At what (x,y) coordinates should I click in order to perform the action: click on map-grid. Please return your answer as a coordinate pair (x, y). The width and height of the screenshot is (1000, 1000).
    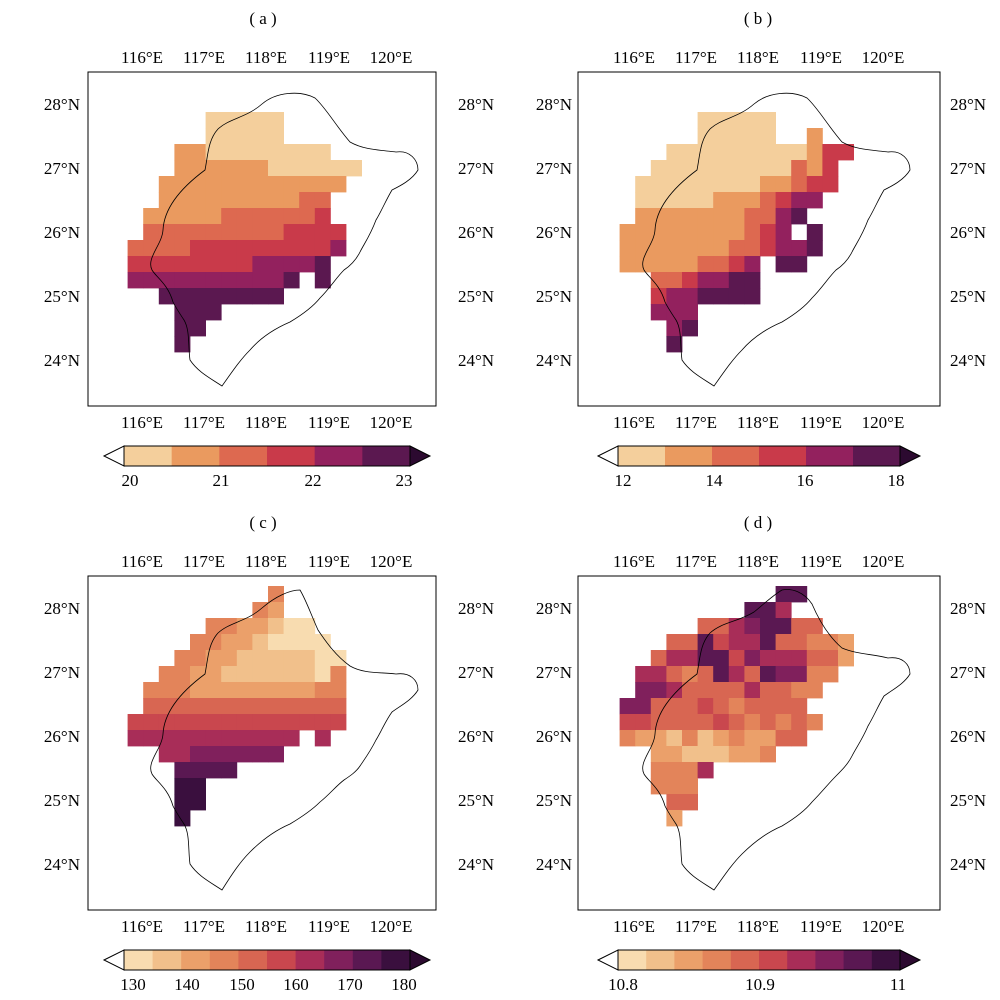
    Looking at the image, I should click on (736, 706).